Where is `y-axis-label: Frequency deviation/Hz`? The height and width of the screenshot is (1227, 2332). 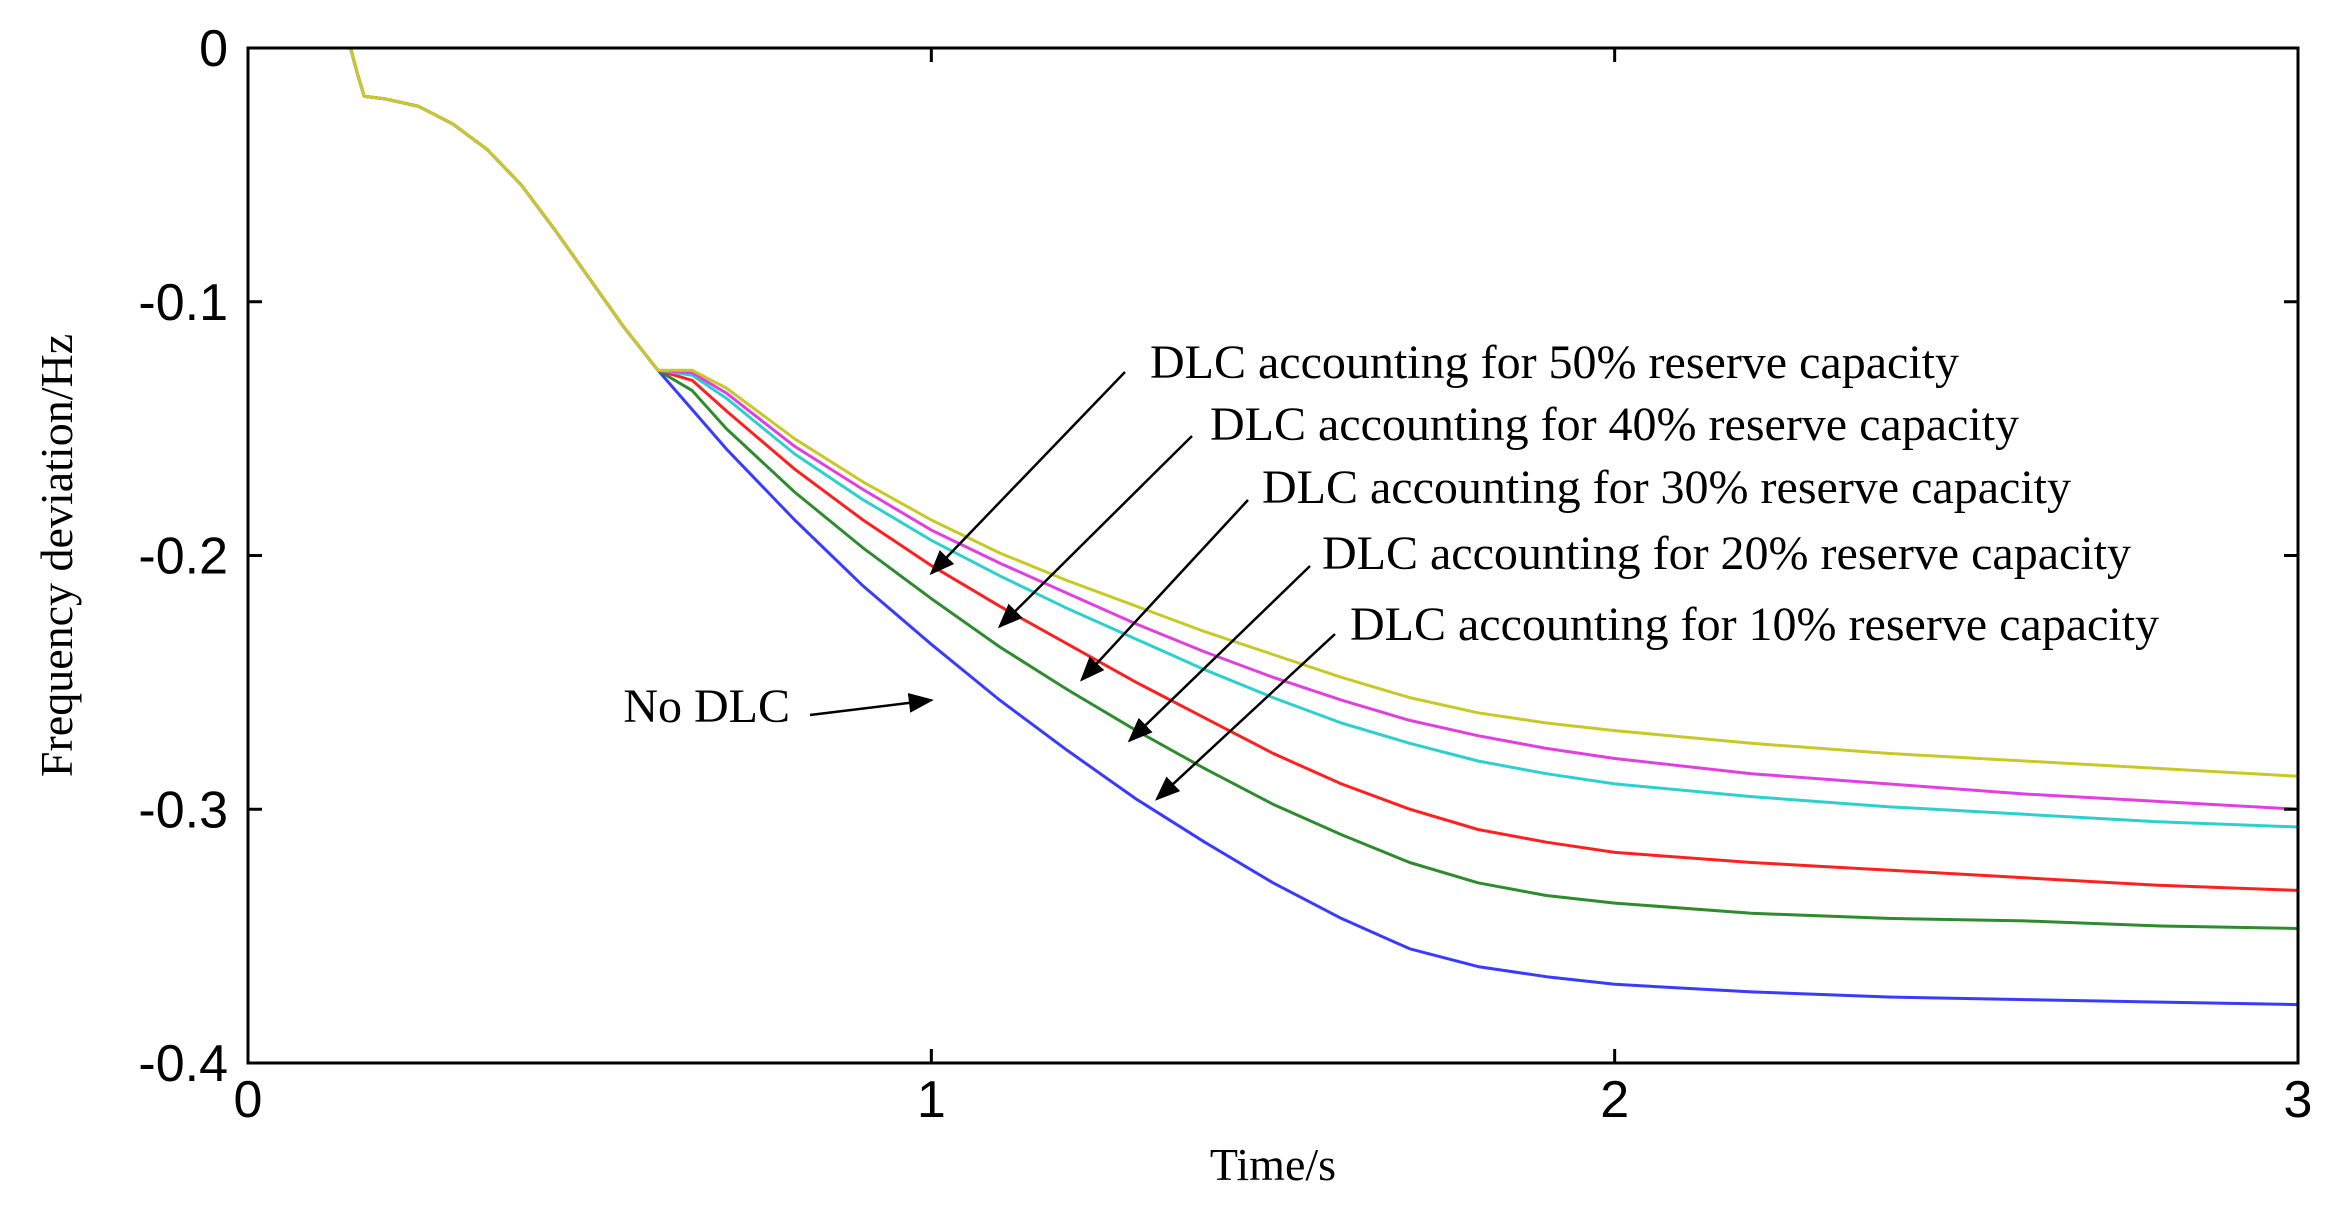 y-axis-label: Frequency deviation/Hz is located at coordinates (56, 555).